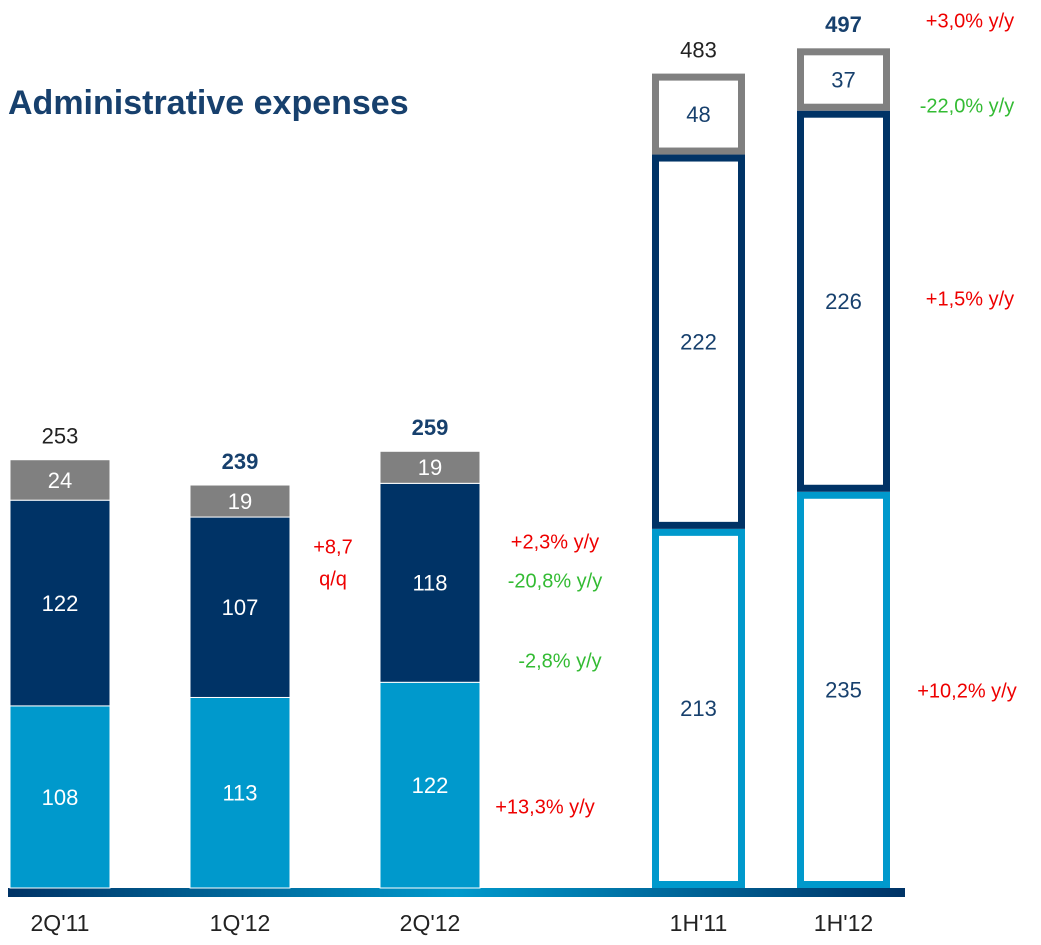 The image size is (1041, 945). Describe the element at coordinates (967, 691) in the screenshot. I see `annotation: +10,2% y/y` at that location.